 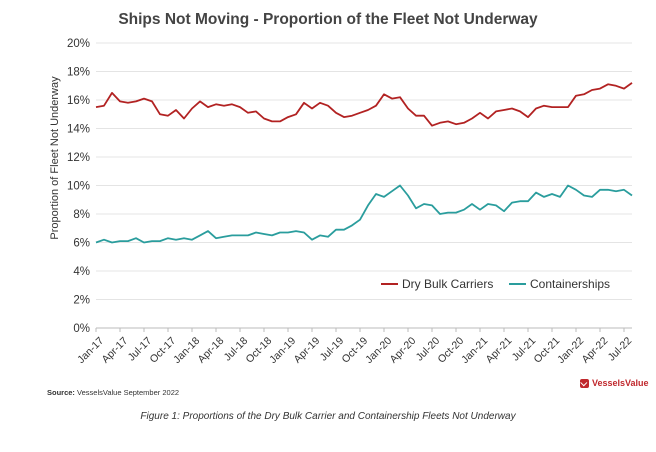 What do you see at coordinates (81, 244) in the screenshot?
I see `y-tick-label: 6%` at bounding box center [81, 244].